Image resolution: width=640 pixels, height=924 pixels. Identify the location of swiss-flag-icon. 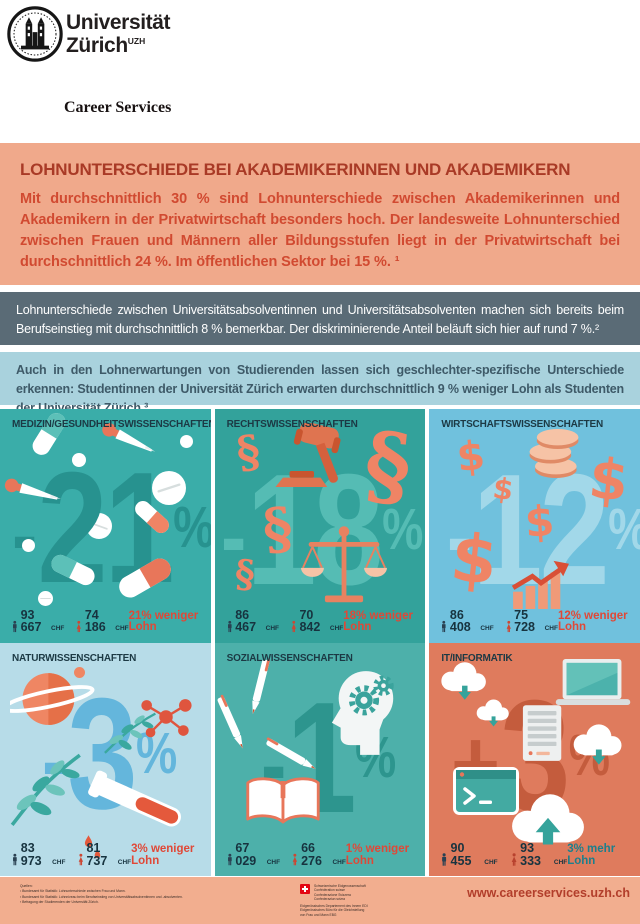
(305, 889).